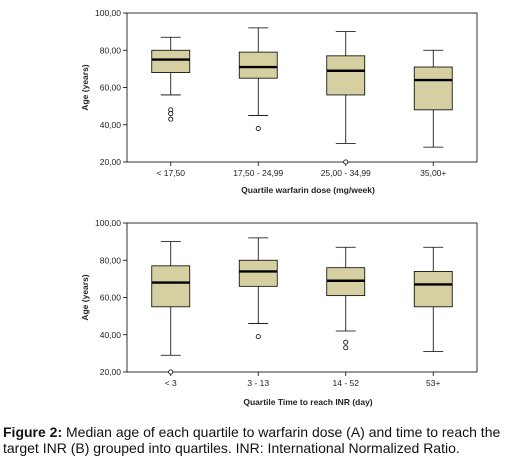 Image resolution: width=529 pixels, height=463 pixels. Describe the element at coordinates (258, 173) in the screenshot. I see `x-tick-label: 17,50 - 24,99` at that location.